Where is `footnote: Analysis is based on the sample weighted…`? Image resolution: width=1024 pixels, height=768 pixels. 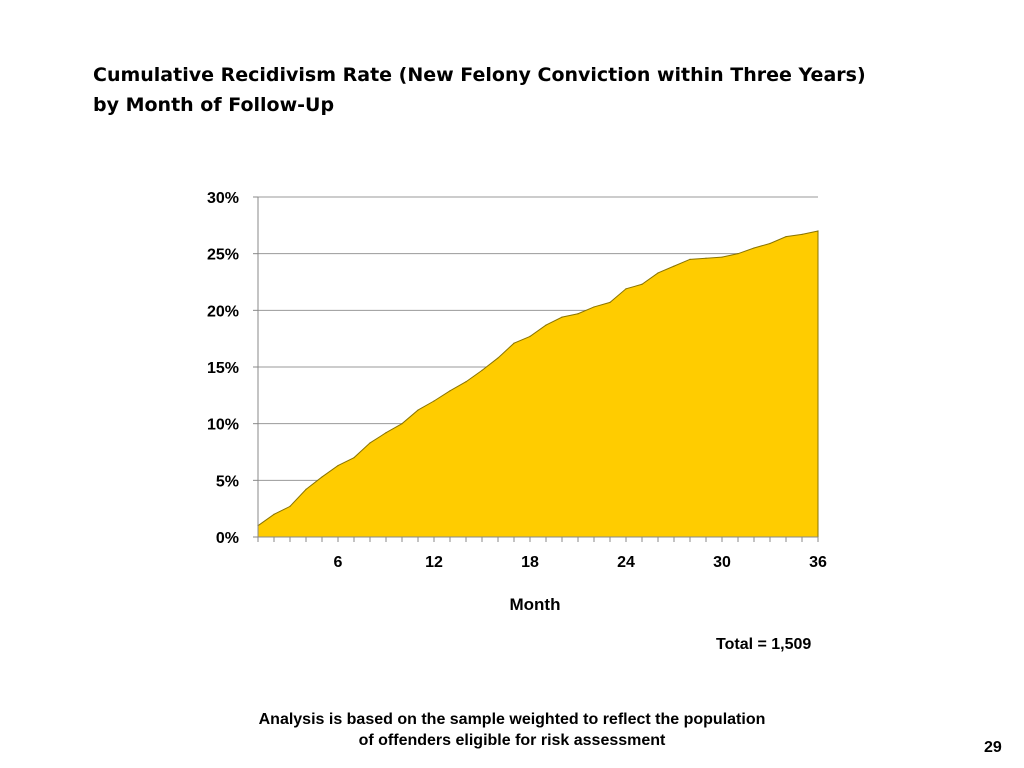
footnote: Analysis is based on the sample weighted… is located at coordinates (512, 730).